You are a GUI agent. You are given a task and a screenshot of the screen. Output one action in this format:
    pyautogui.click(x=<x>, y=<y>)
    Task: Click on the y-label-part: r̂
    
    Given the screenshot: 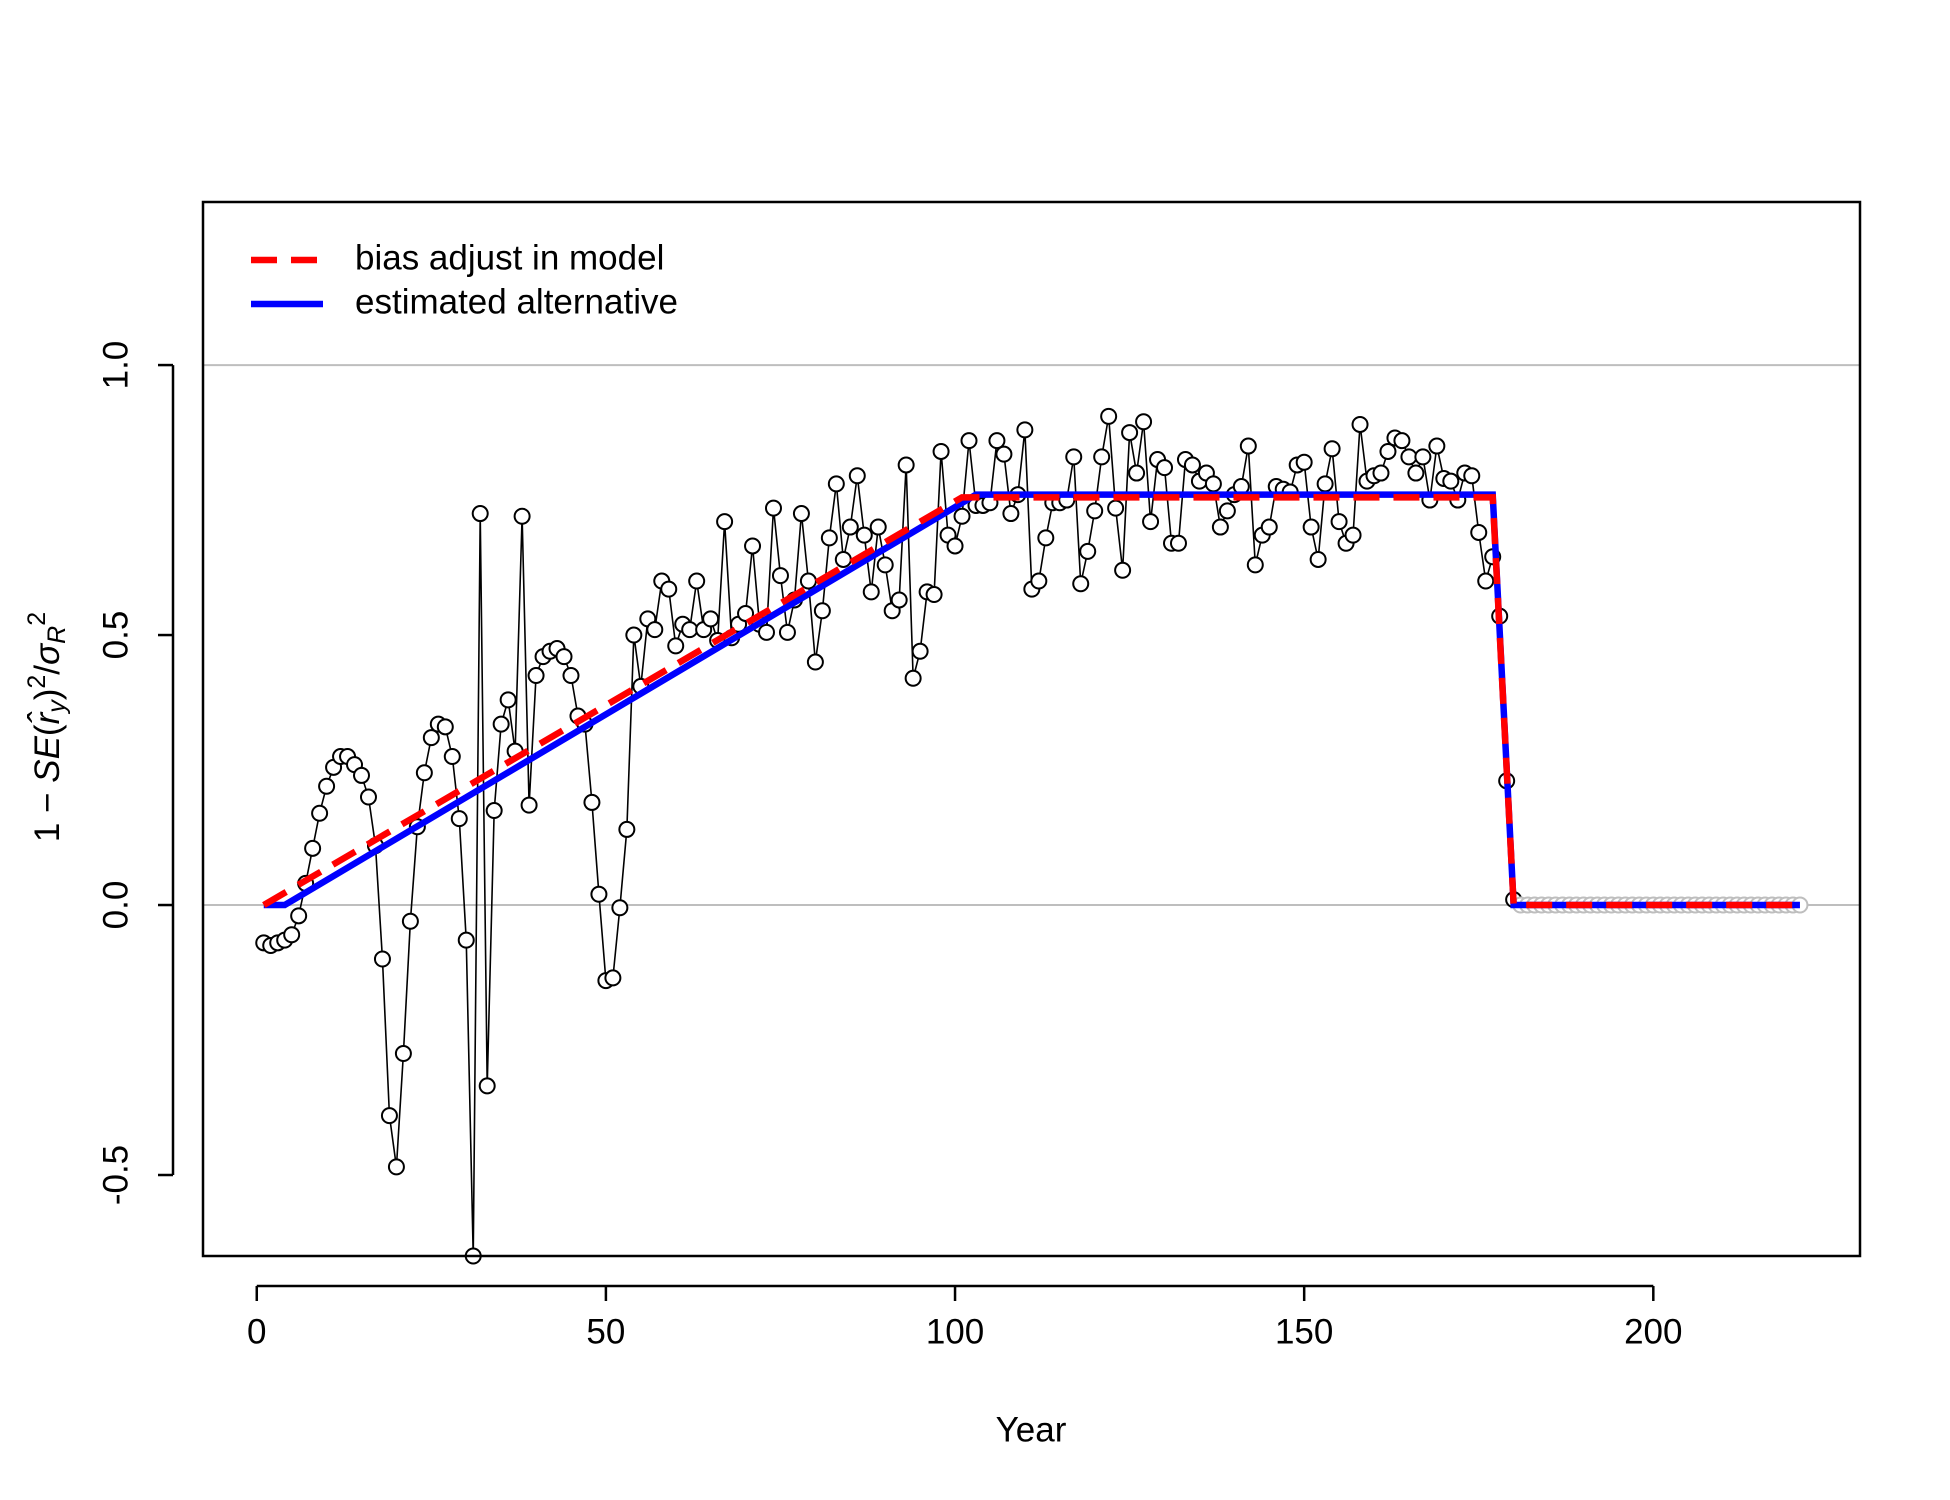 What is the action you would take?
    pyautogui.click(x=47, y=717)
    